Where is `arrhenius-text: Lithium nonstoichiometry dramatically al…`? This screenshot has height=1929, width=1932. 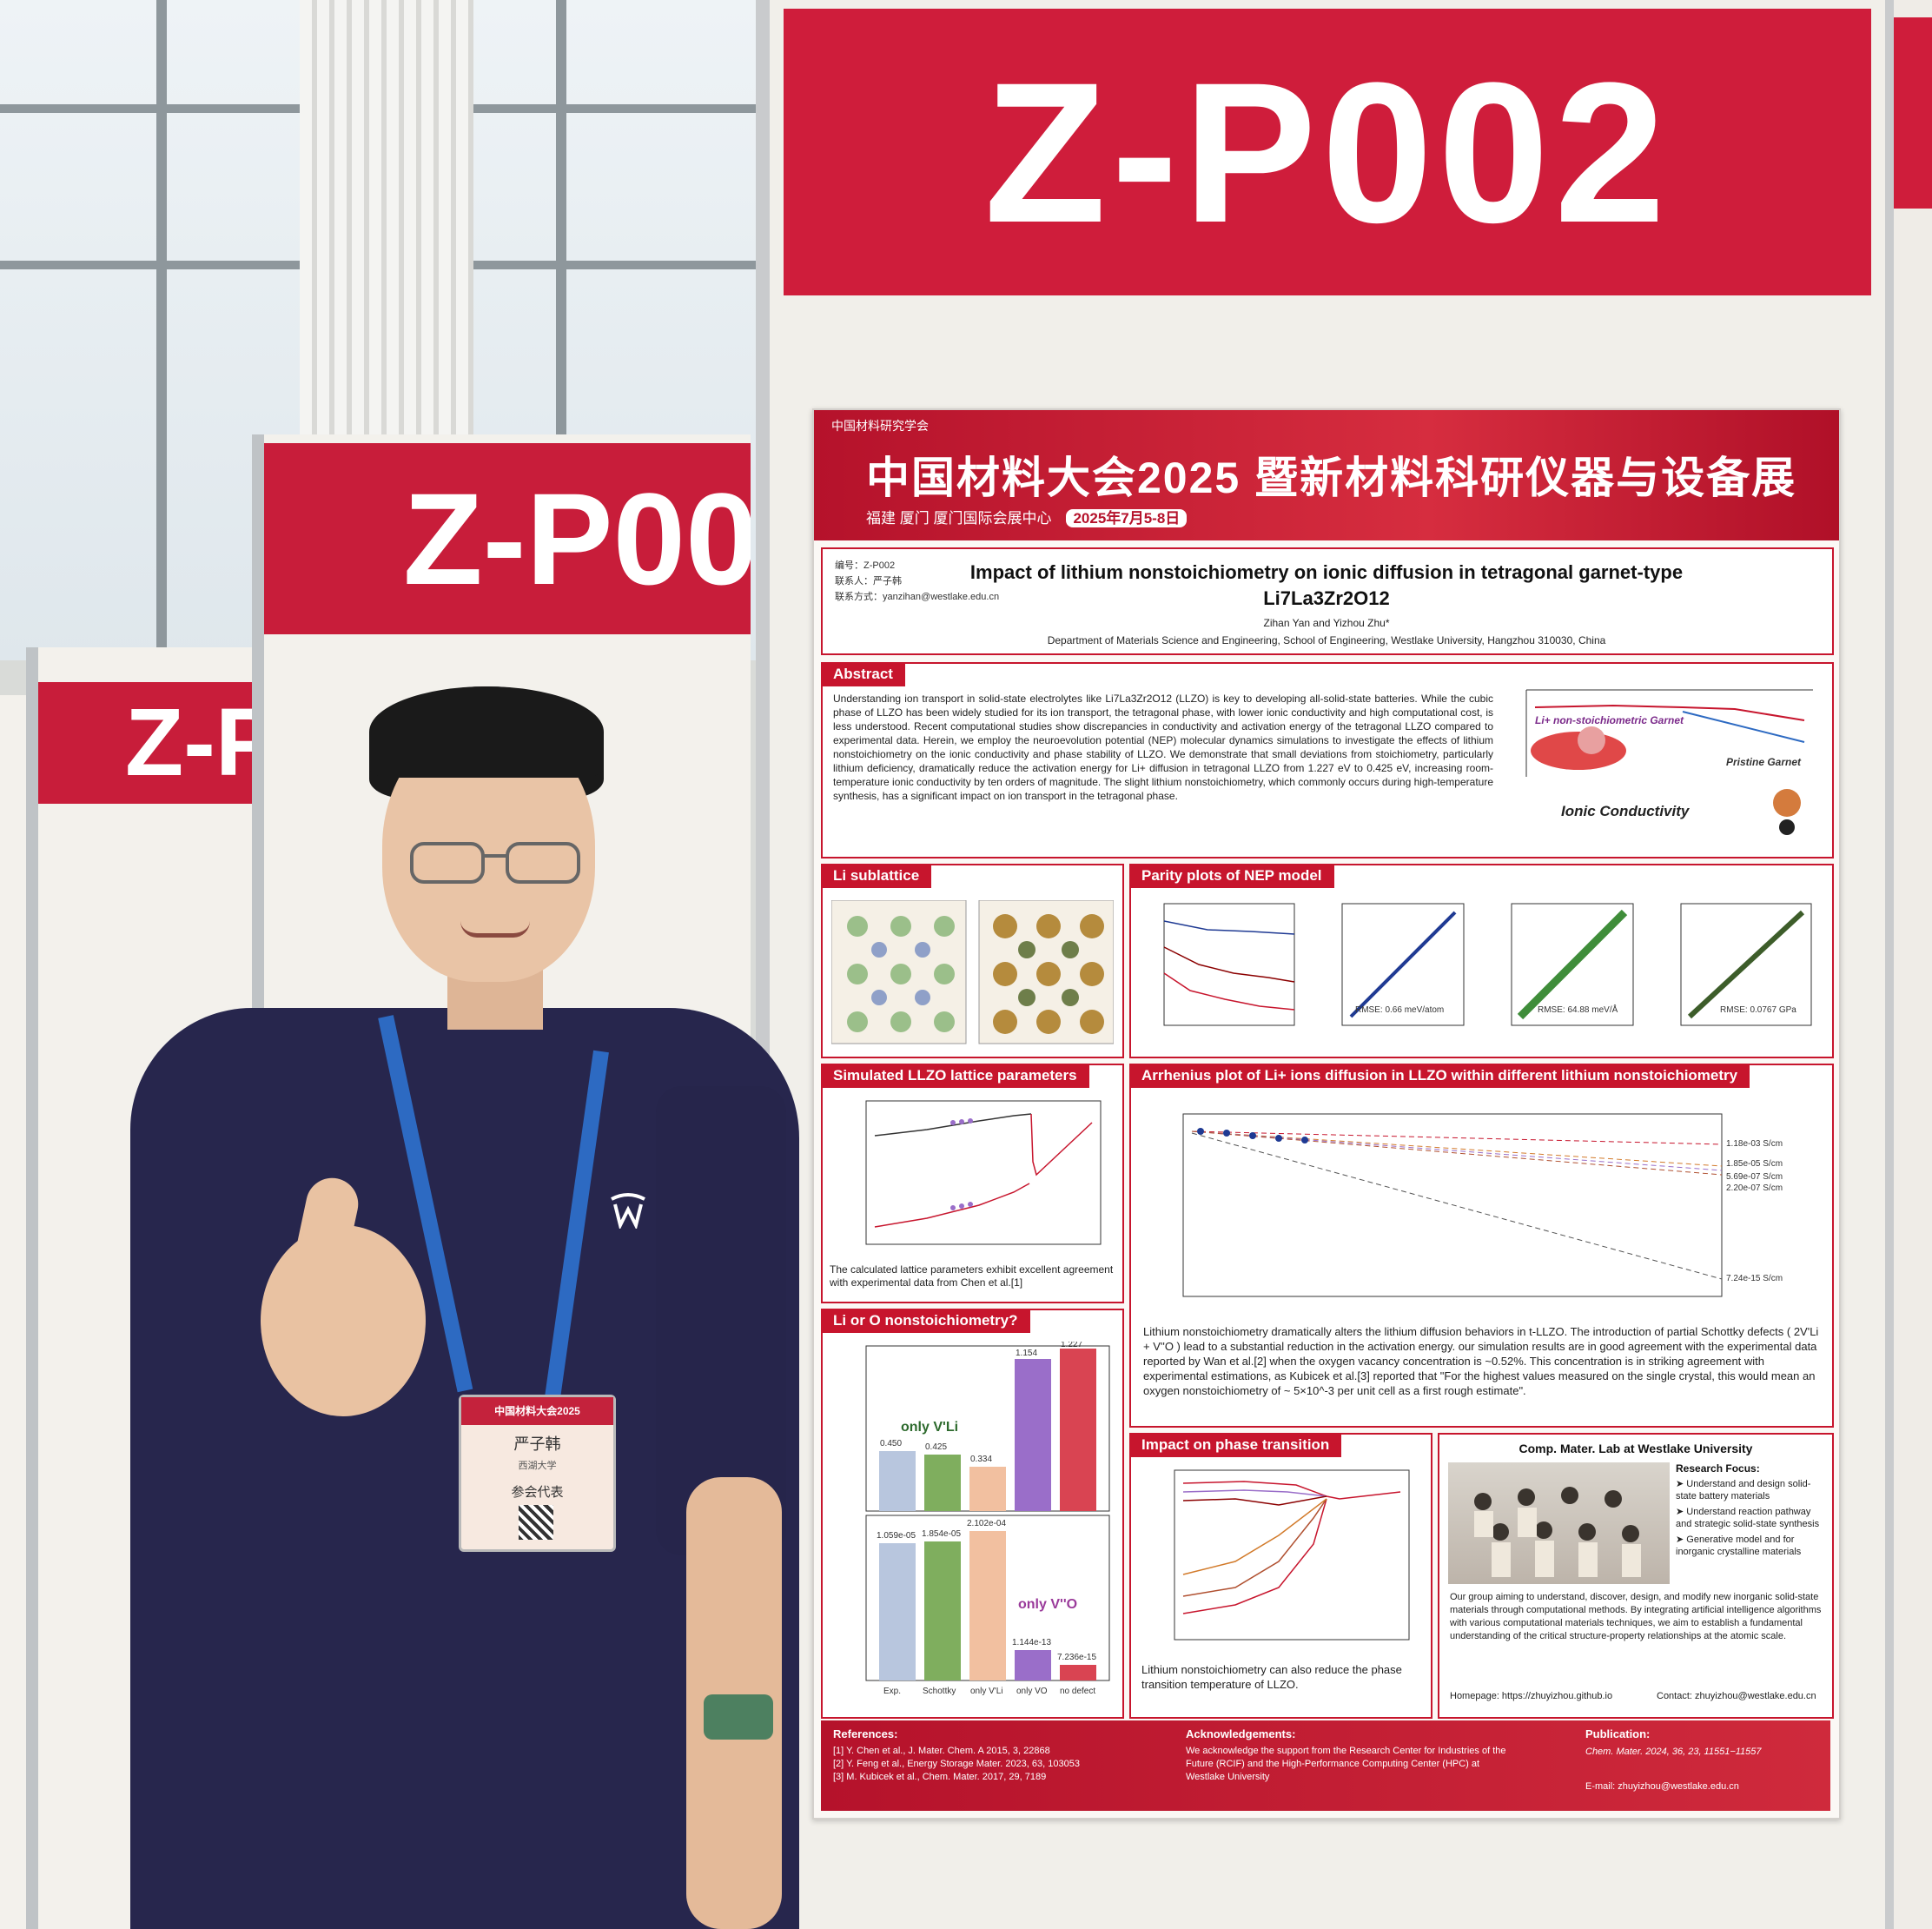 arrhenius-text: Lithium nonstoichiometry dramatically al… is located at coordinates (1481, 1361).